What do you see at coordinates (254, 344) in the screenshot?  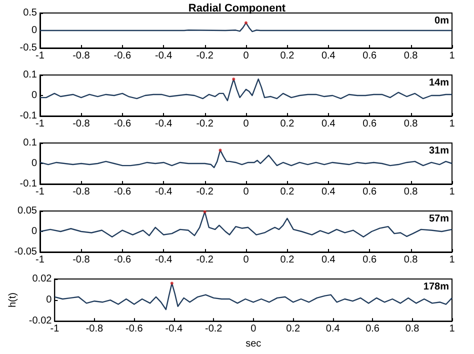 I see `x-axis-title: sec` at bounding box center [254, 344].